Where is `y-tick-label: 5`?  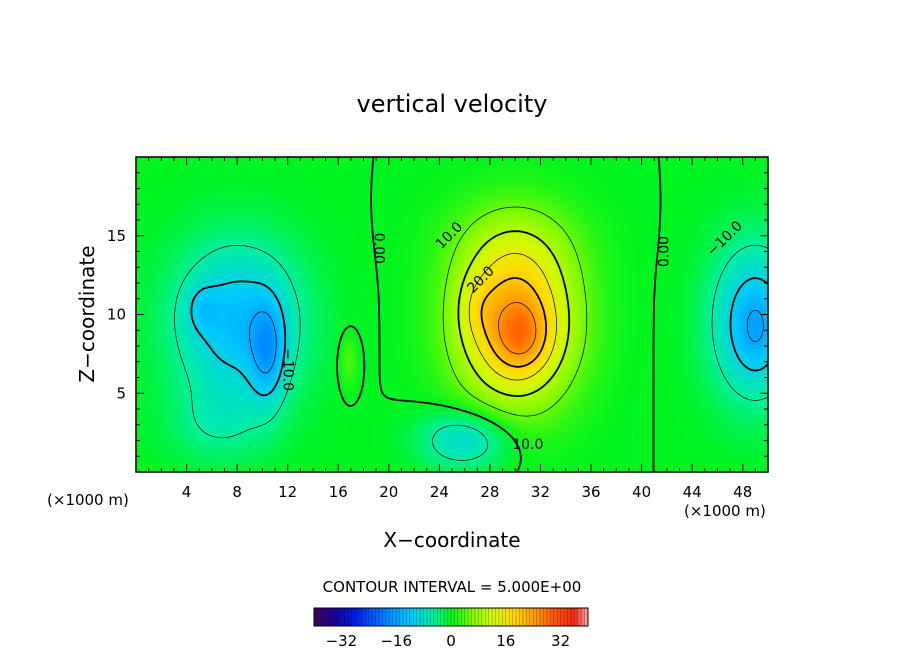 y-tick-label: 5 is located at coordinates (121, 393).